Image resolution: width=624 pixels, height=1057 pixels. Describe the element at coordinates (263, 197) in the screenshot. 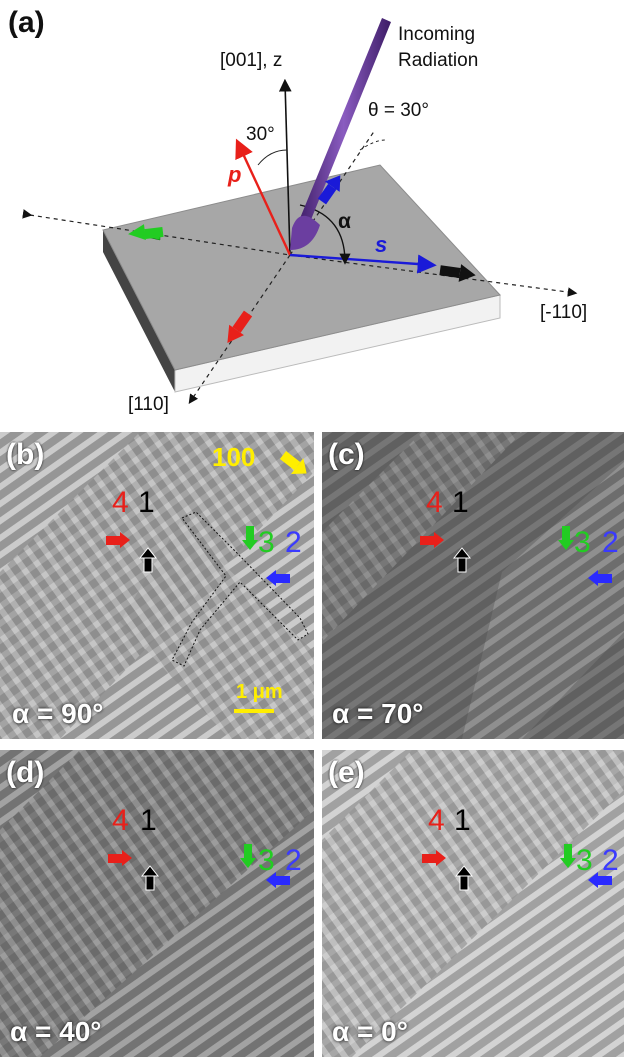

I see `p-vector` at that location.